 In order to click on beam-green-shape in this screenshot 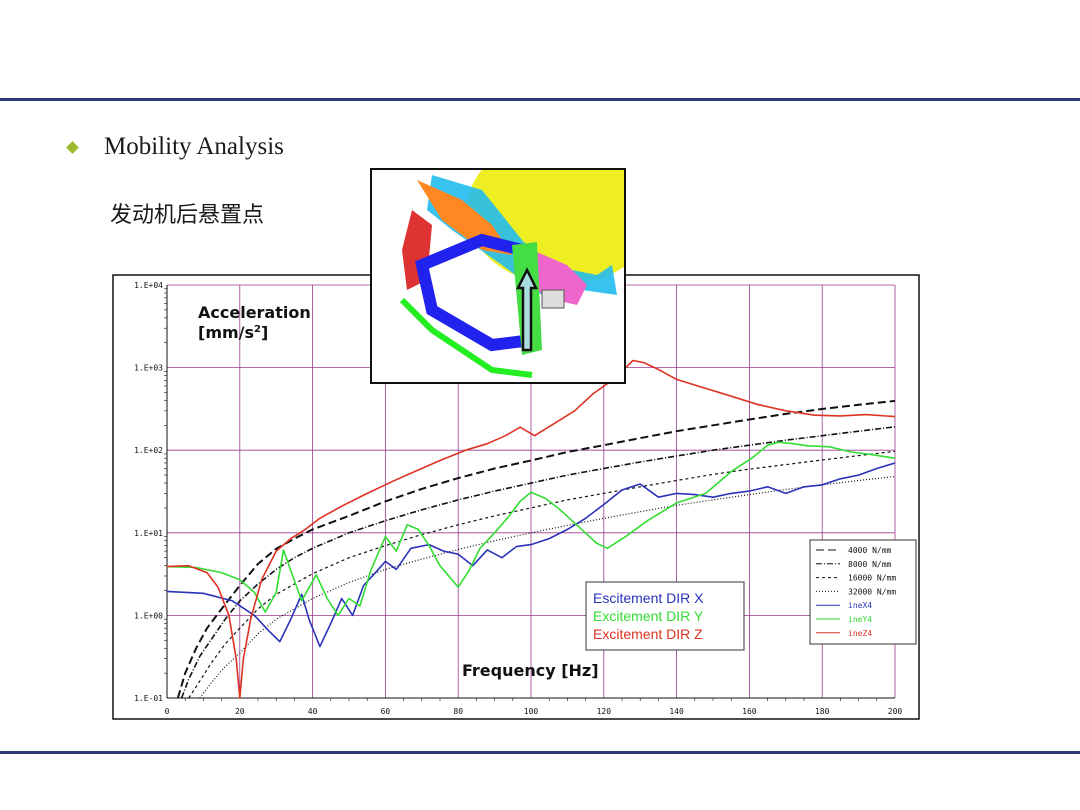, I will do `click(466, 337)`.